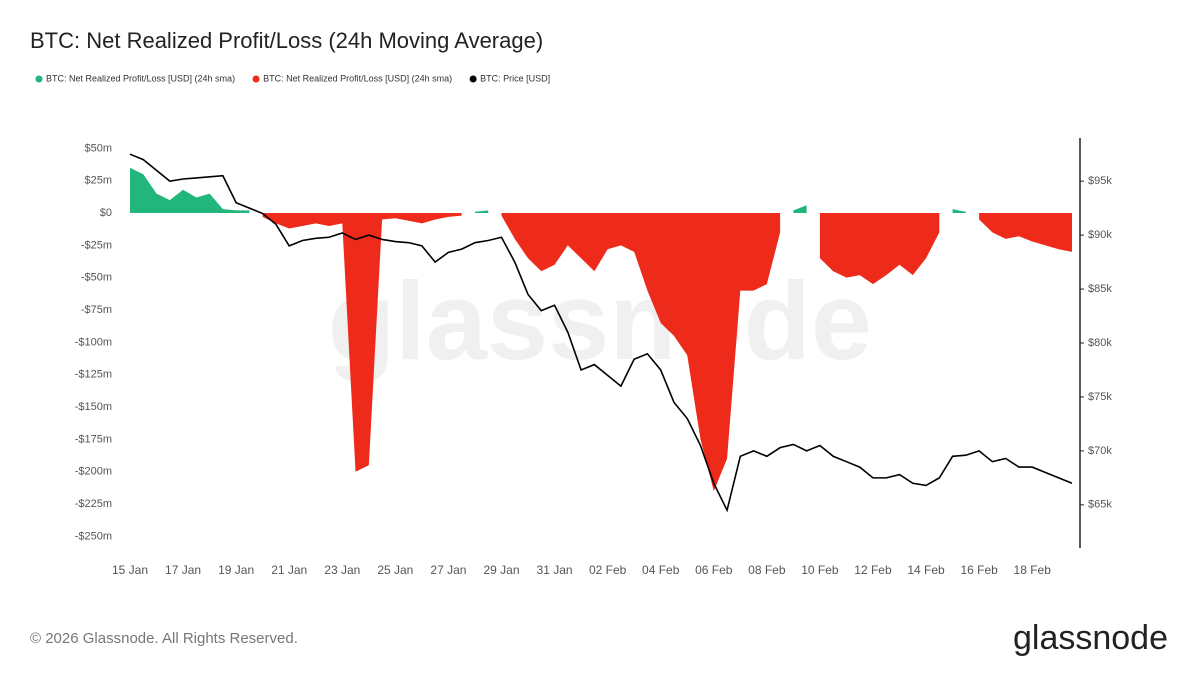  What do you see at coordinates (661, 570) in the screenshot?
I see `x-tick-label: 04 Feb` at bounding box center [661, 570].